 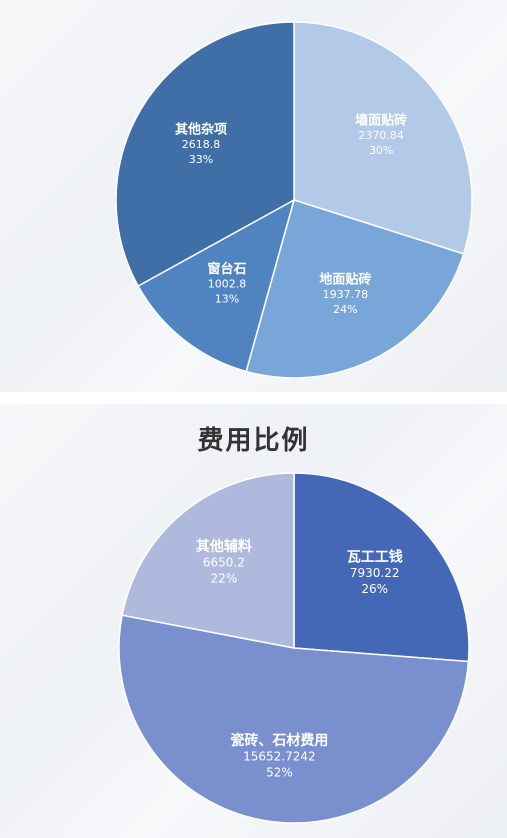 What do you see at coordinates (227, 299) in the screenshot?
I see `slice-percent-2: 13%` at bounding box center [227, 299].